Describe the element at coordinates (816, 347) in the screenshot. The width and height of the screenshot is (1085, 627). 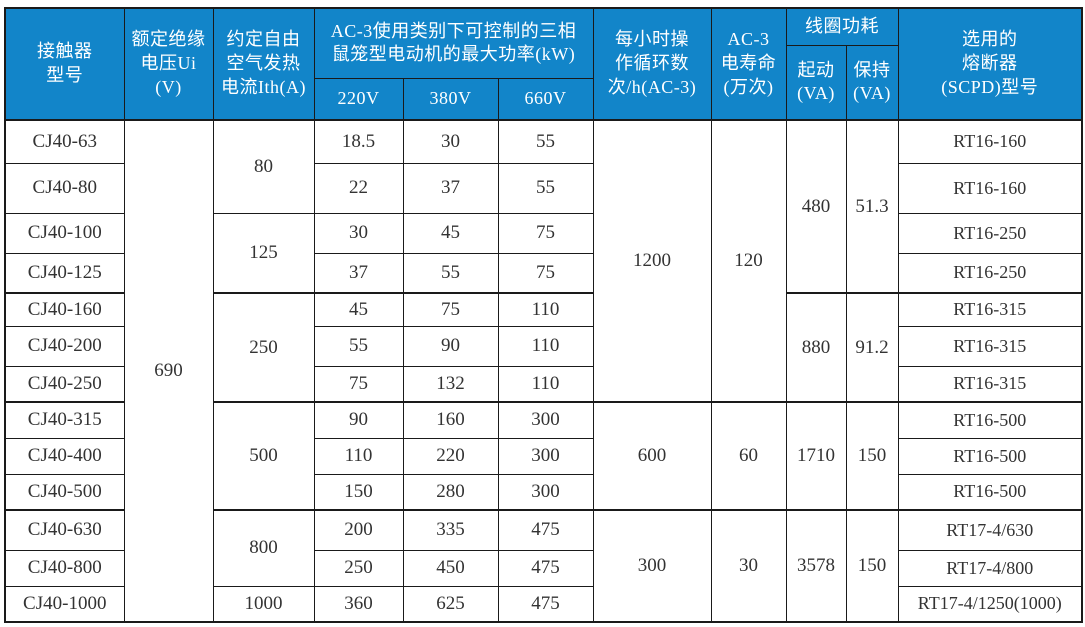
I see `cell-coil-start: 880` at that location.